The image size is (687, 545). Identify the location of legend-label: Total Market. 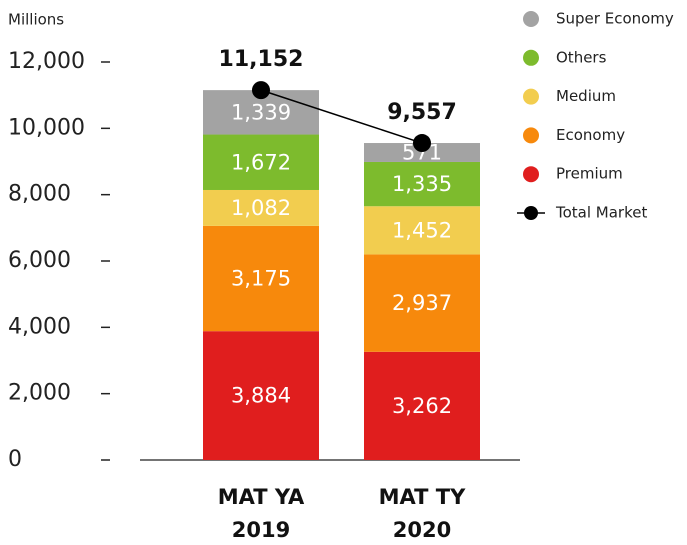
(601, 213).